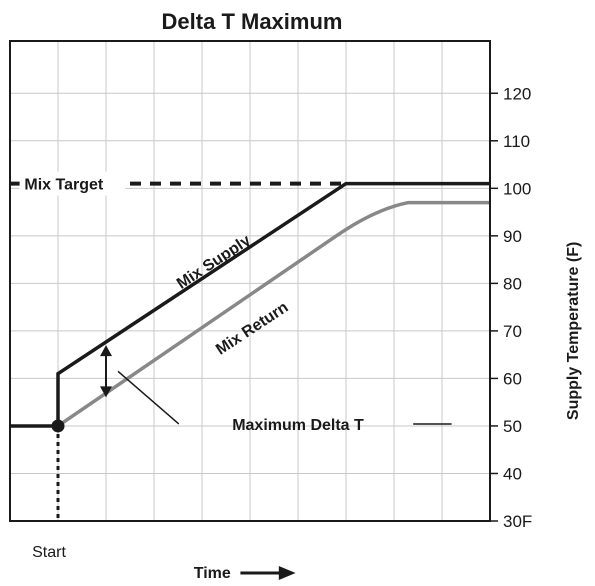  I want to click on y-tick-label: 60, so click(512, 378).